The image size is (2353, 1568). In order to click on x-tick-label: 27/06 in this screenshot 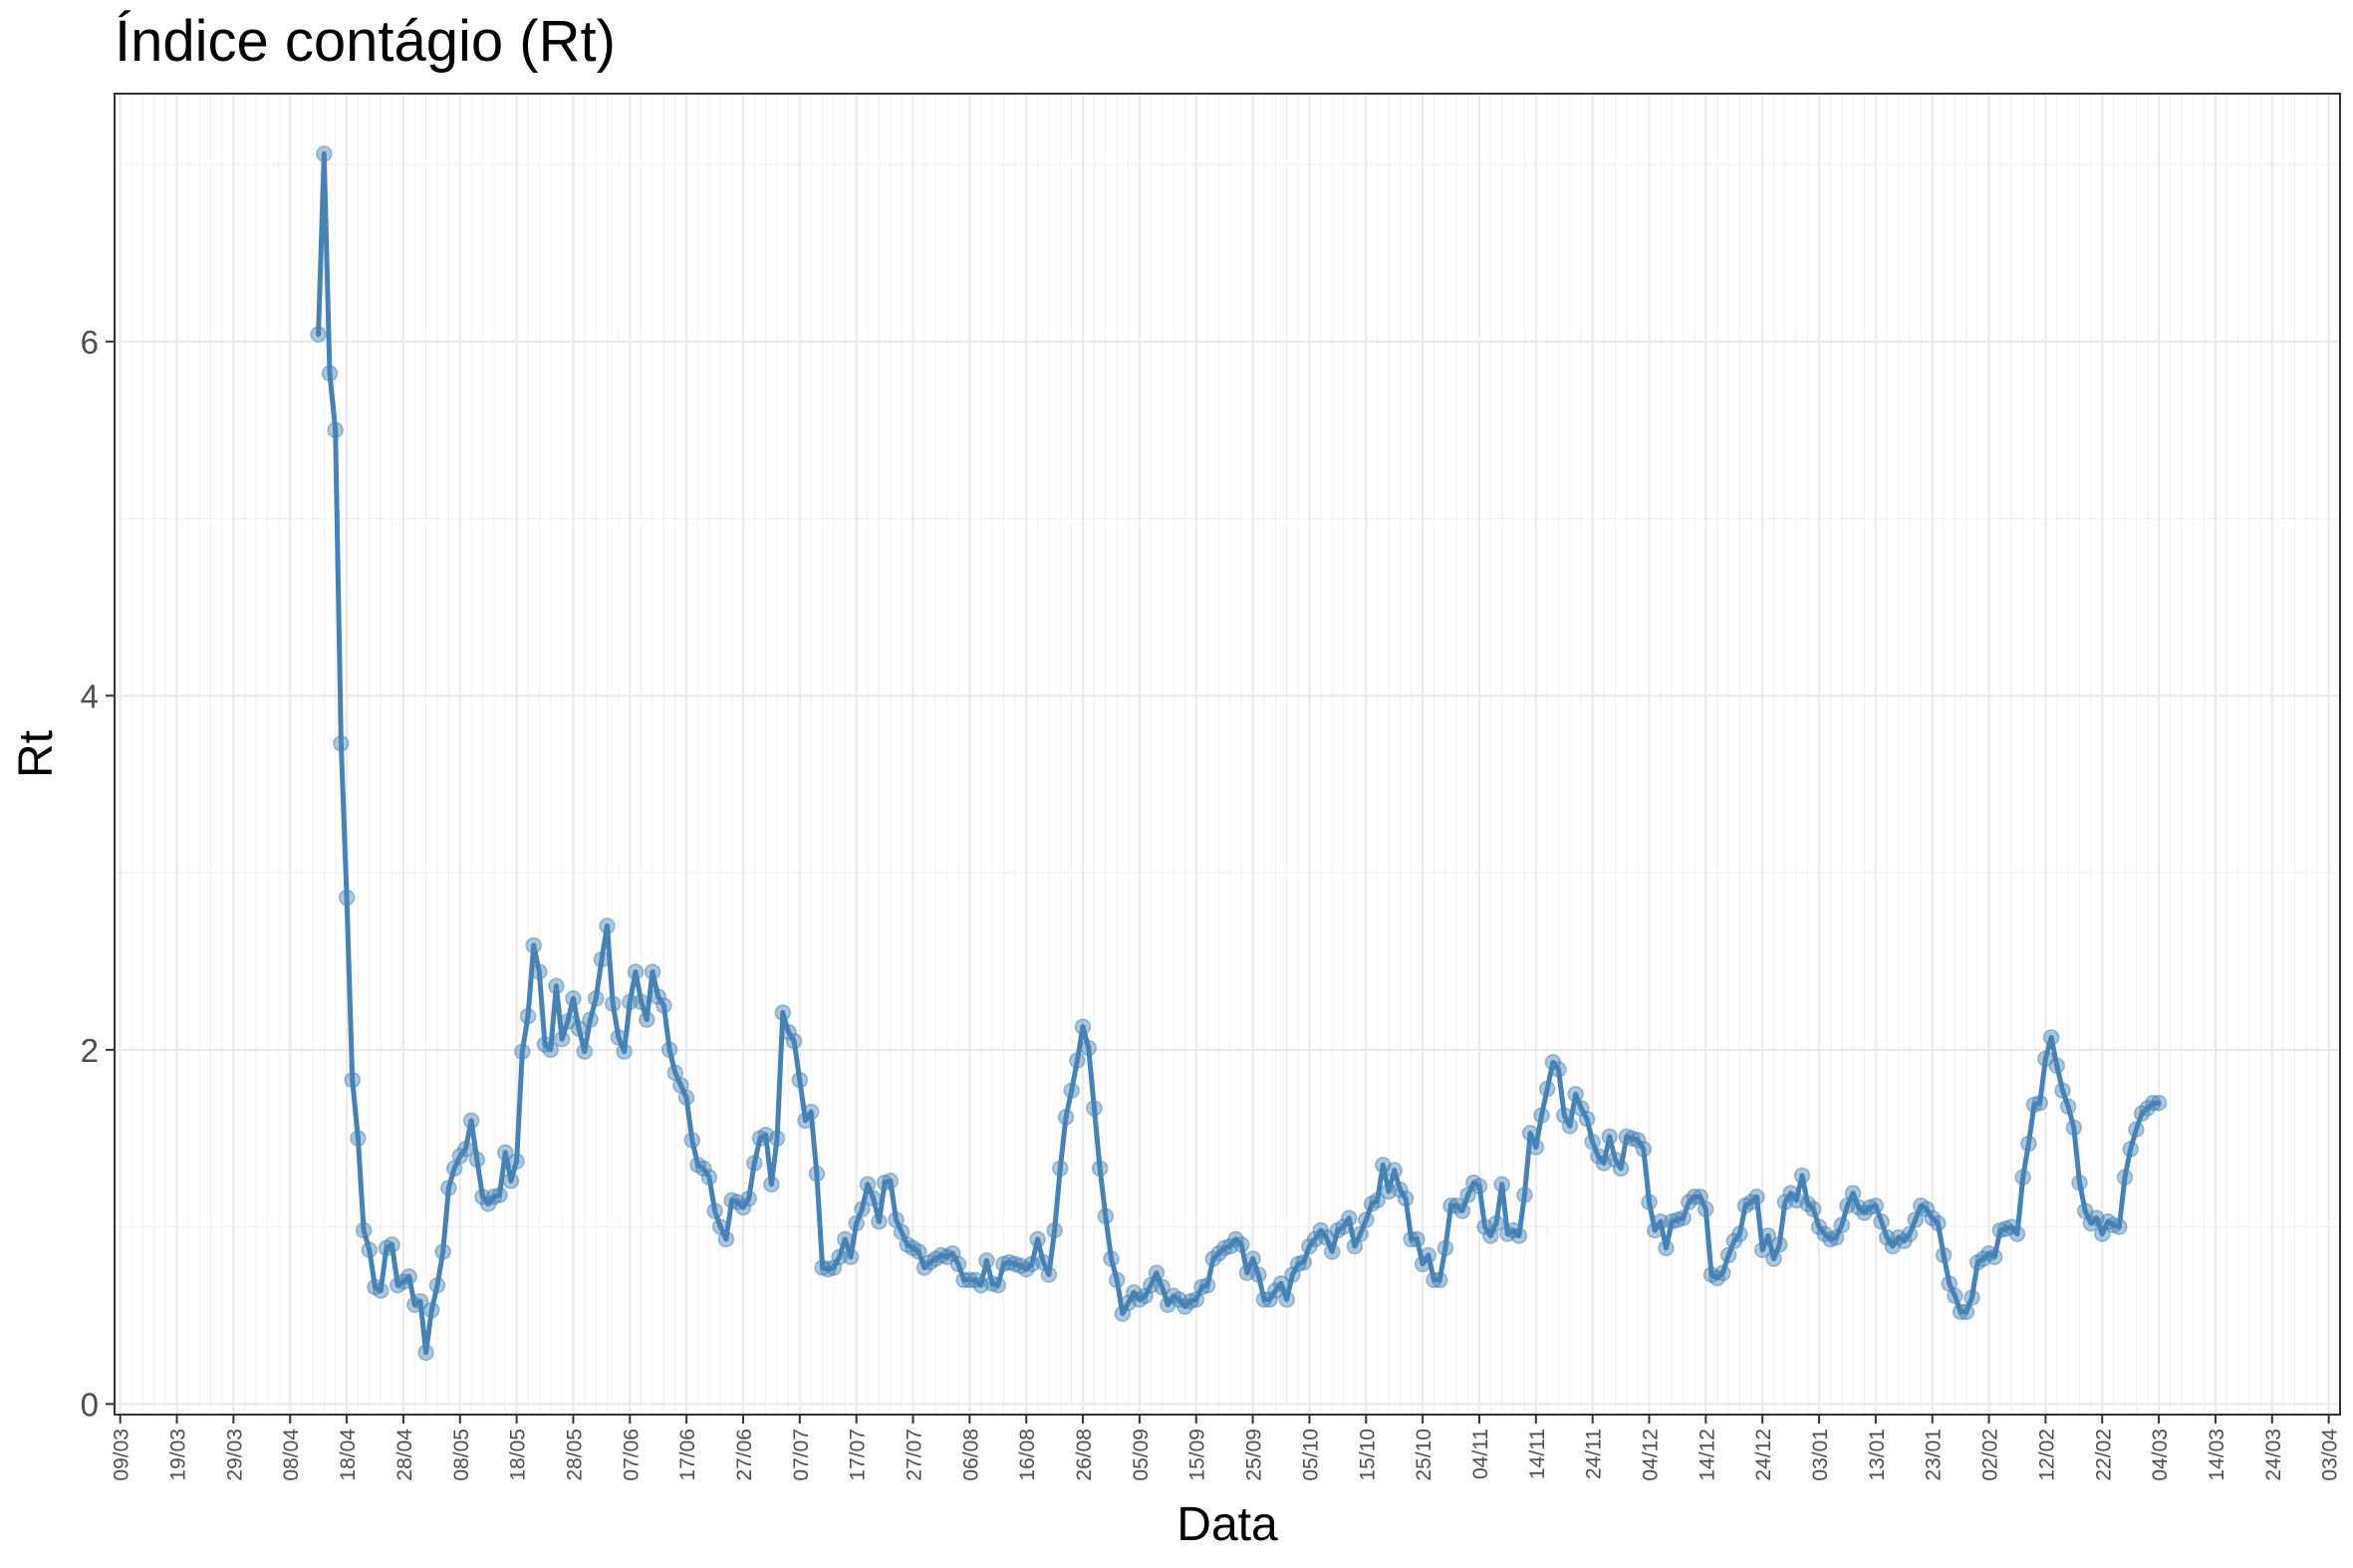, I will do `click(744, 1455)`.